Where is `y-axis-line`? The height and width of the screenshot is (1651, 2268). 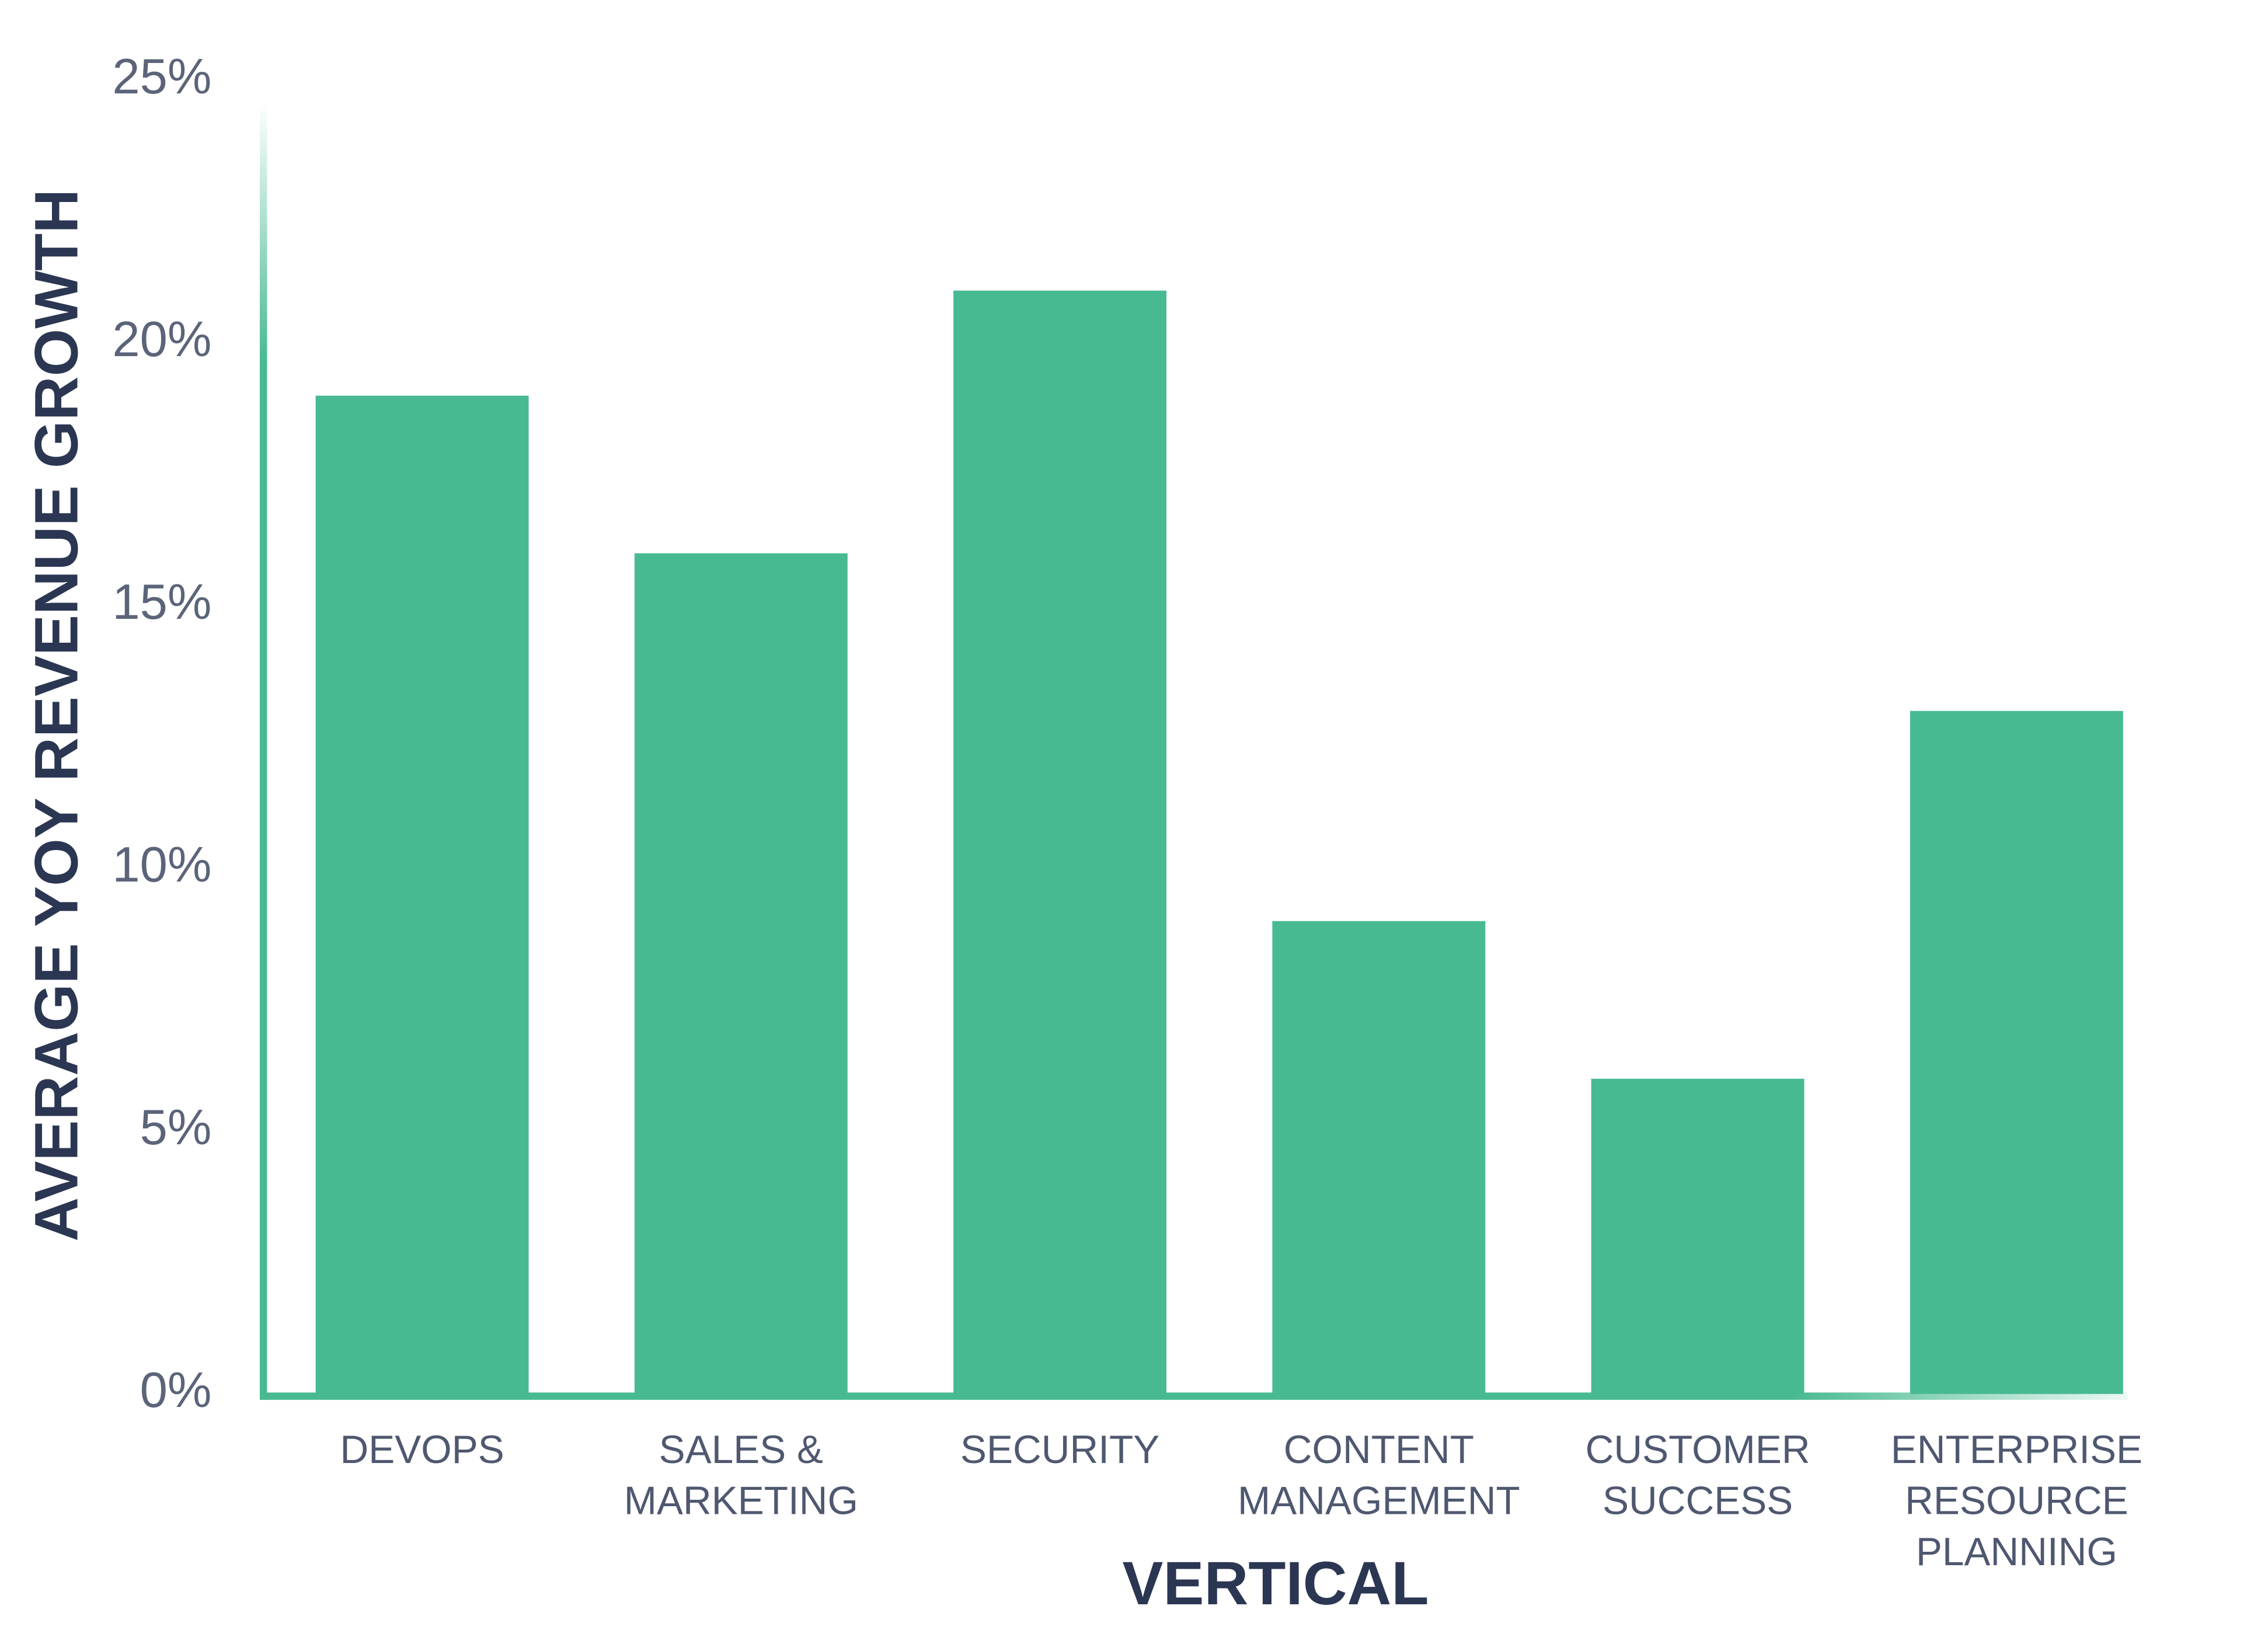
y-axis-line is located at coordinates (263, 751).